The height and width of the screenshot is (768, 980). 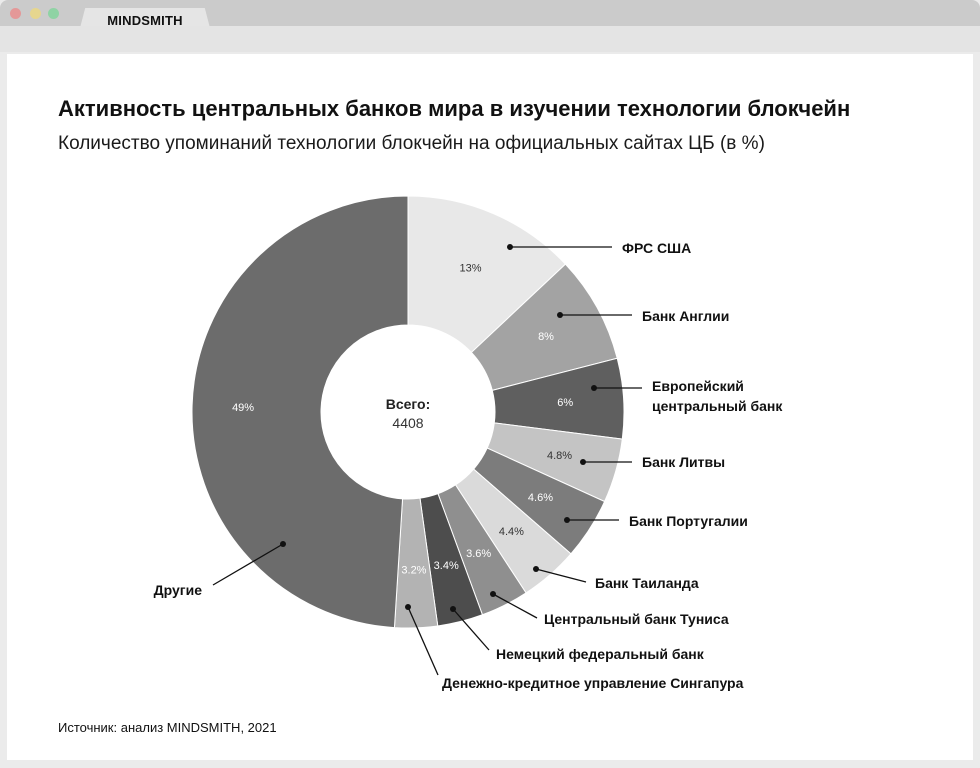 I want to click on center-total-label: Всего:, so click(x=408, y=404).